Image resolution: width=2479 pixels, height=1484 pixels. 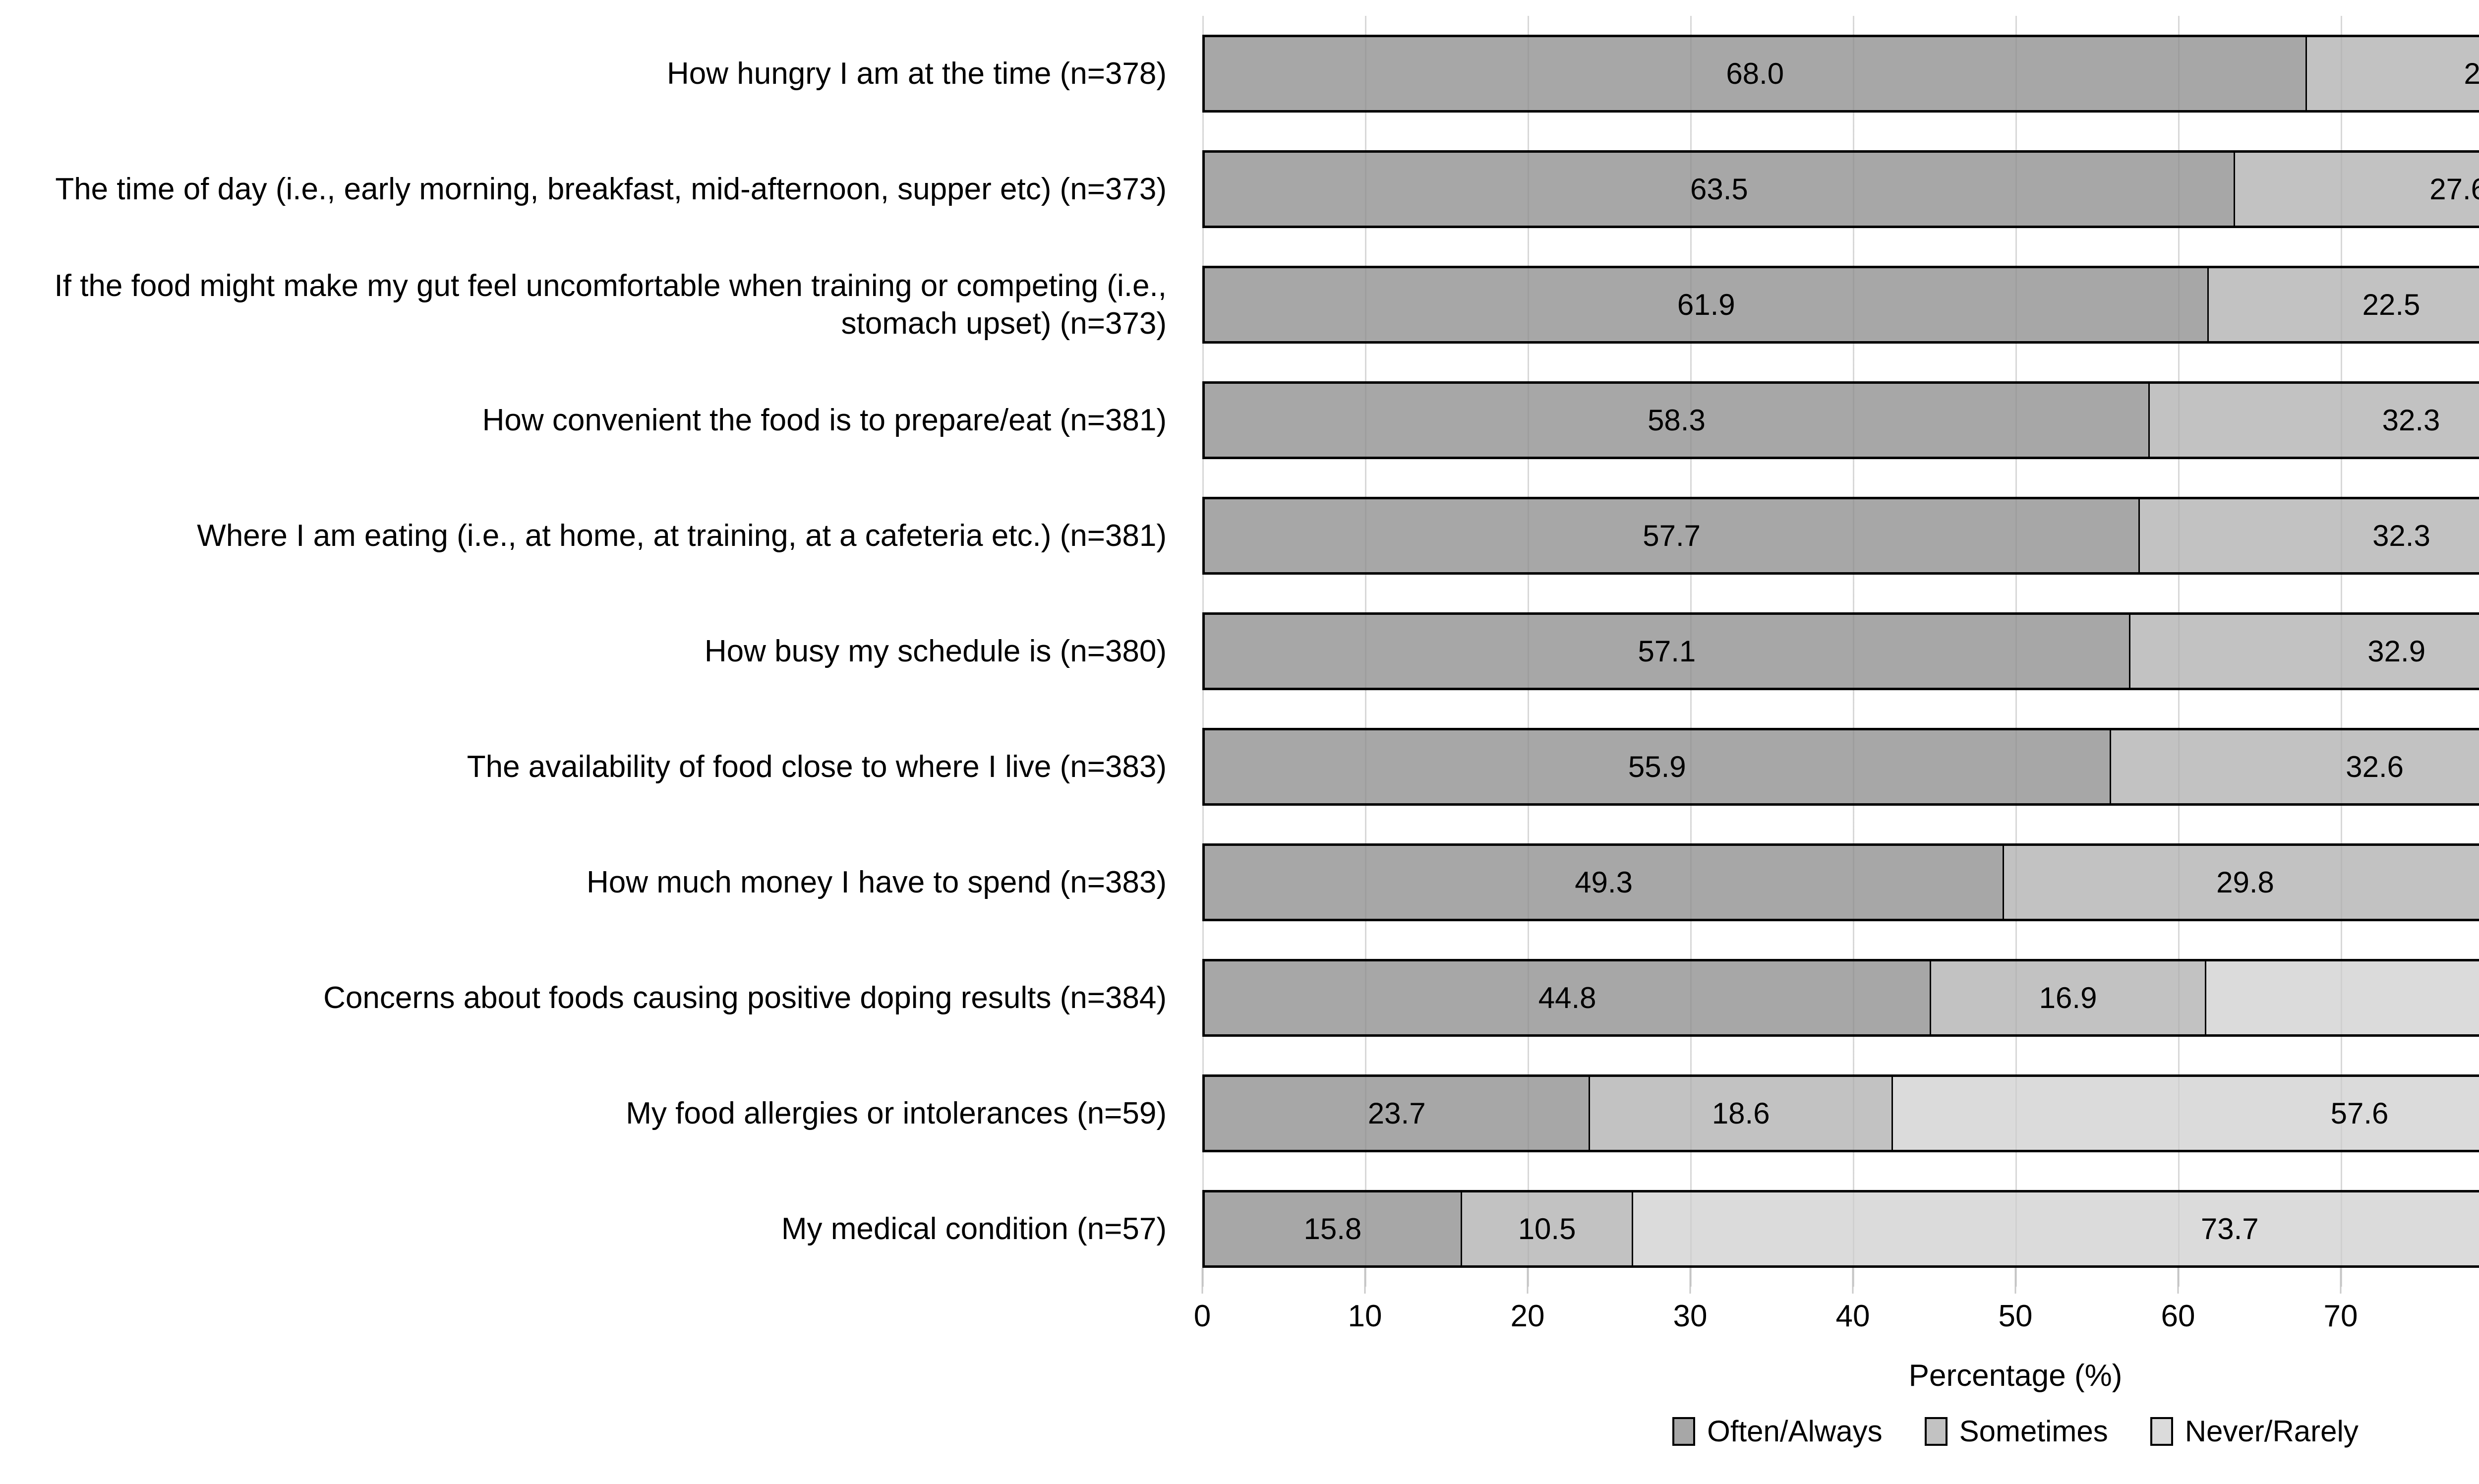 I want to click on x-tick-label: 30, so click(x=1690, y=1316).